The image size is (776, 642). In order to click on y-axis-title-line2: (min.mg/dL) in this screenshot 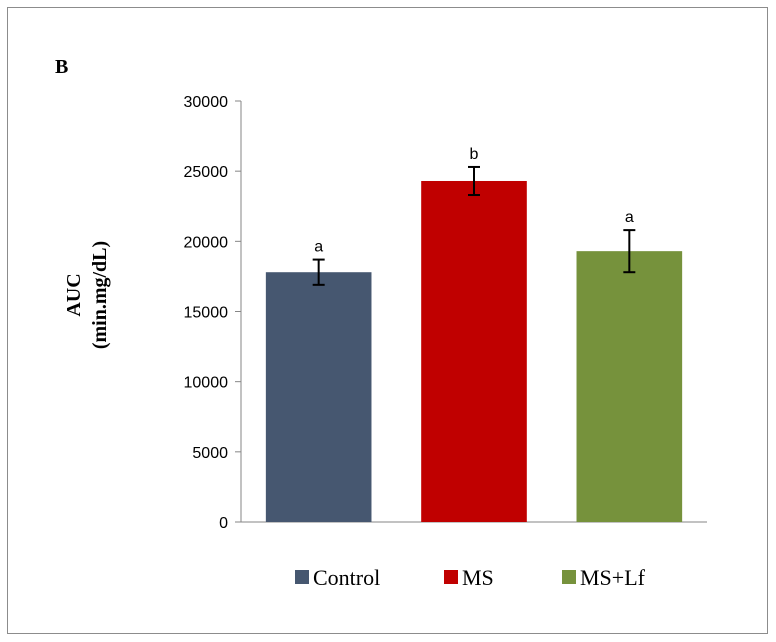, I will do `click(100, 295)`.